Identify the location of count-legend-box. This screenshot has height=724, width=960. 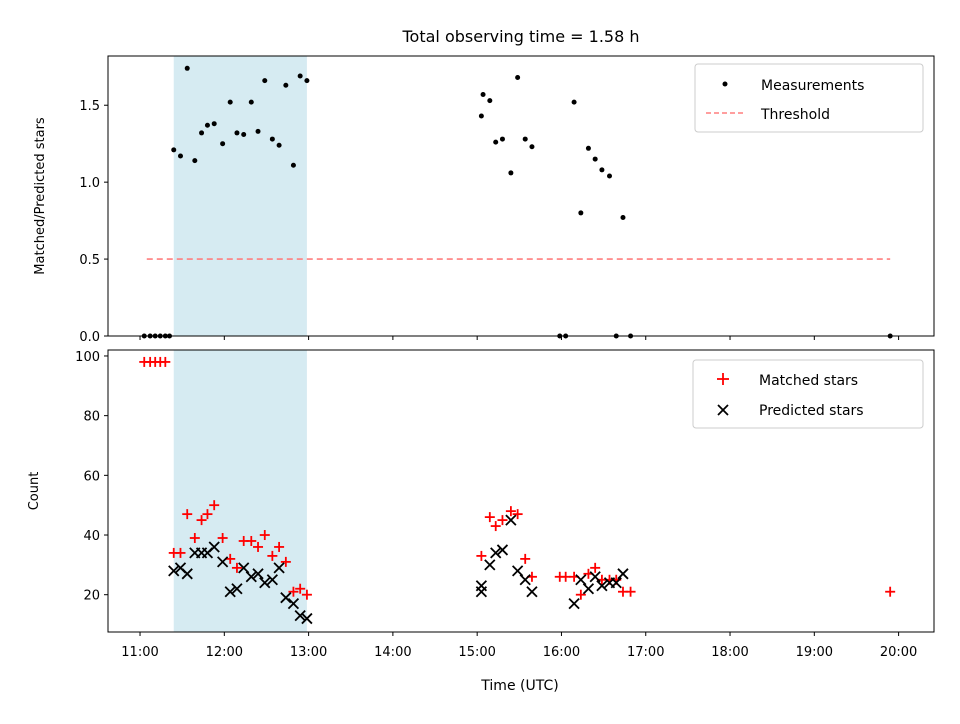
(808, 394).